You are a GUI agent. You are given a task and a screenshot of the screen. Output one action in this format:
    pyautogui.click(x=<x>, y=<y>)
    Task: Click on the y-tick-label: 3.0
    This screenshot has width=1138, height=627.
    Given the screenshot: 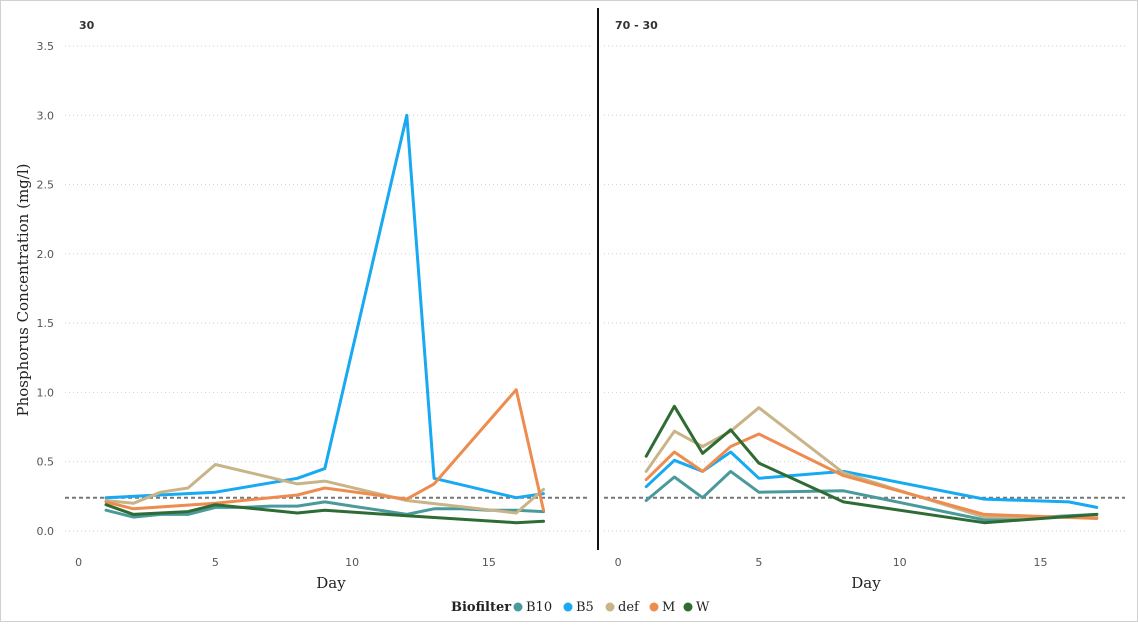 What is the action you would take?
    pyautogui.click(x=46, y=115)
    